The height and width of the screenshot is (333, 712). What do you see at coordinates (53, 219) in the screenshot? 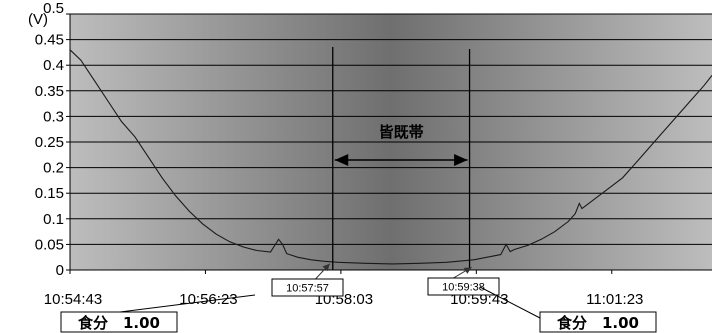
I see `y-tick-label: 0.1` at bounding box center [53, 219].